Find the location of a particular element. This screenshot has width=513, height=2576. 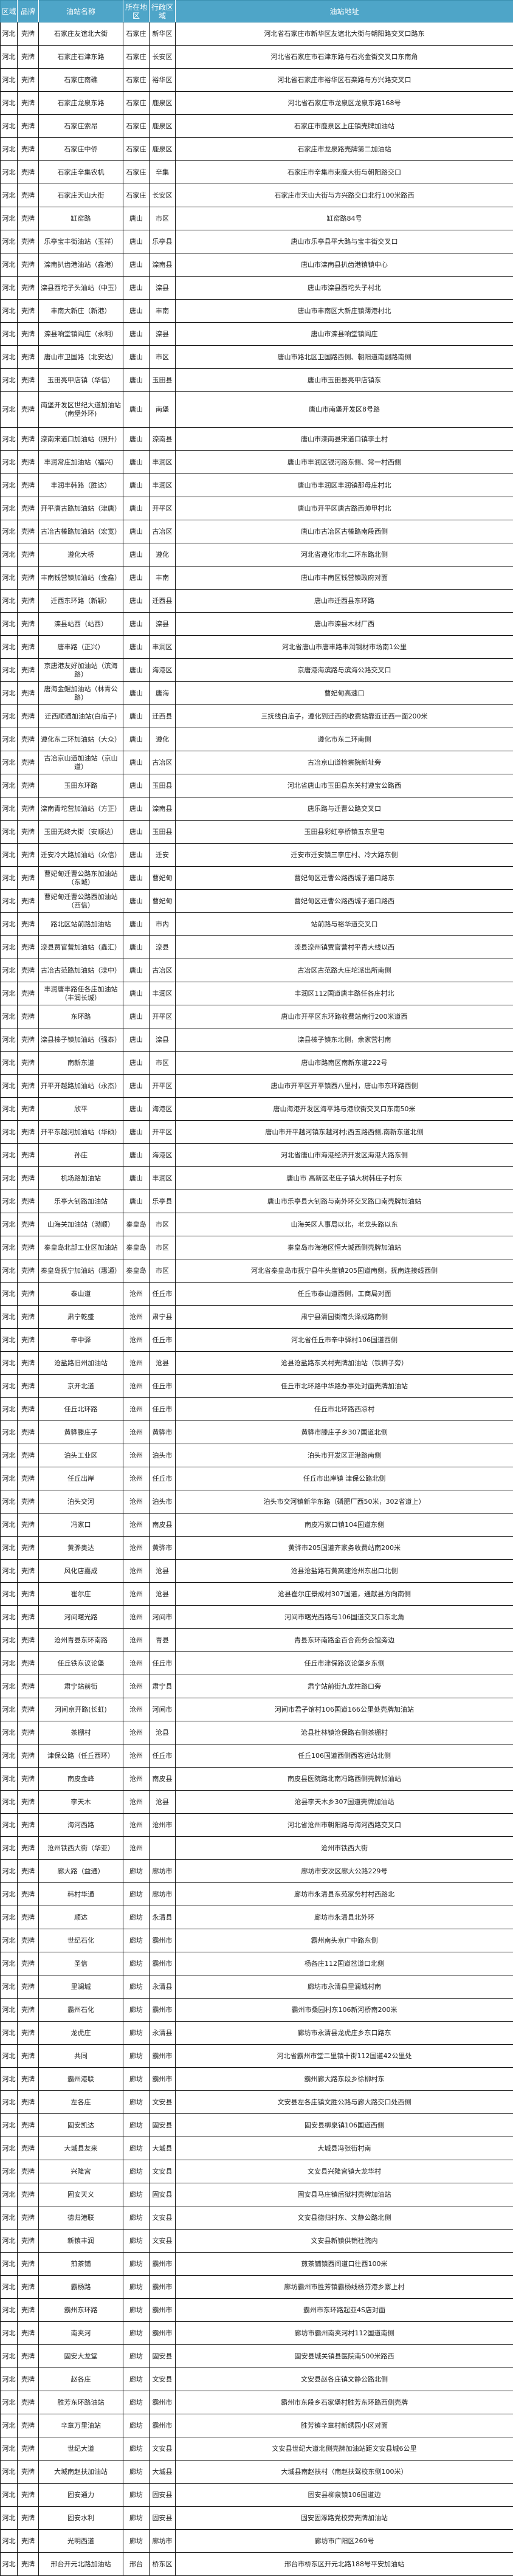

cell-station-name: 世纪石化 is located at coordinates (81, 1940).